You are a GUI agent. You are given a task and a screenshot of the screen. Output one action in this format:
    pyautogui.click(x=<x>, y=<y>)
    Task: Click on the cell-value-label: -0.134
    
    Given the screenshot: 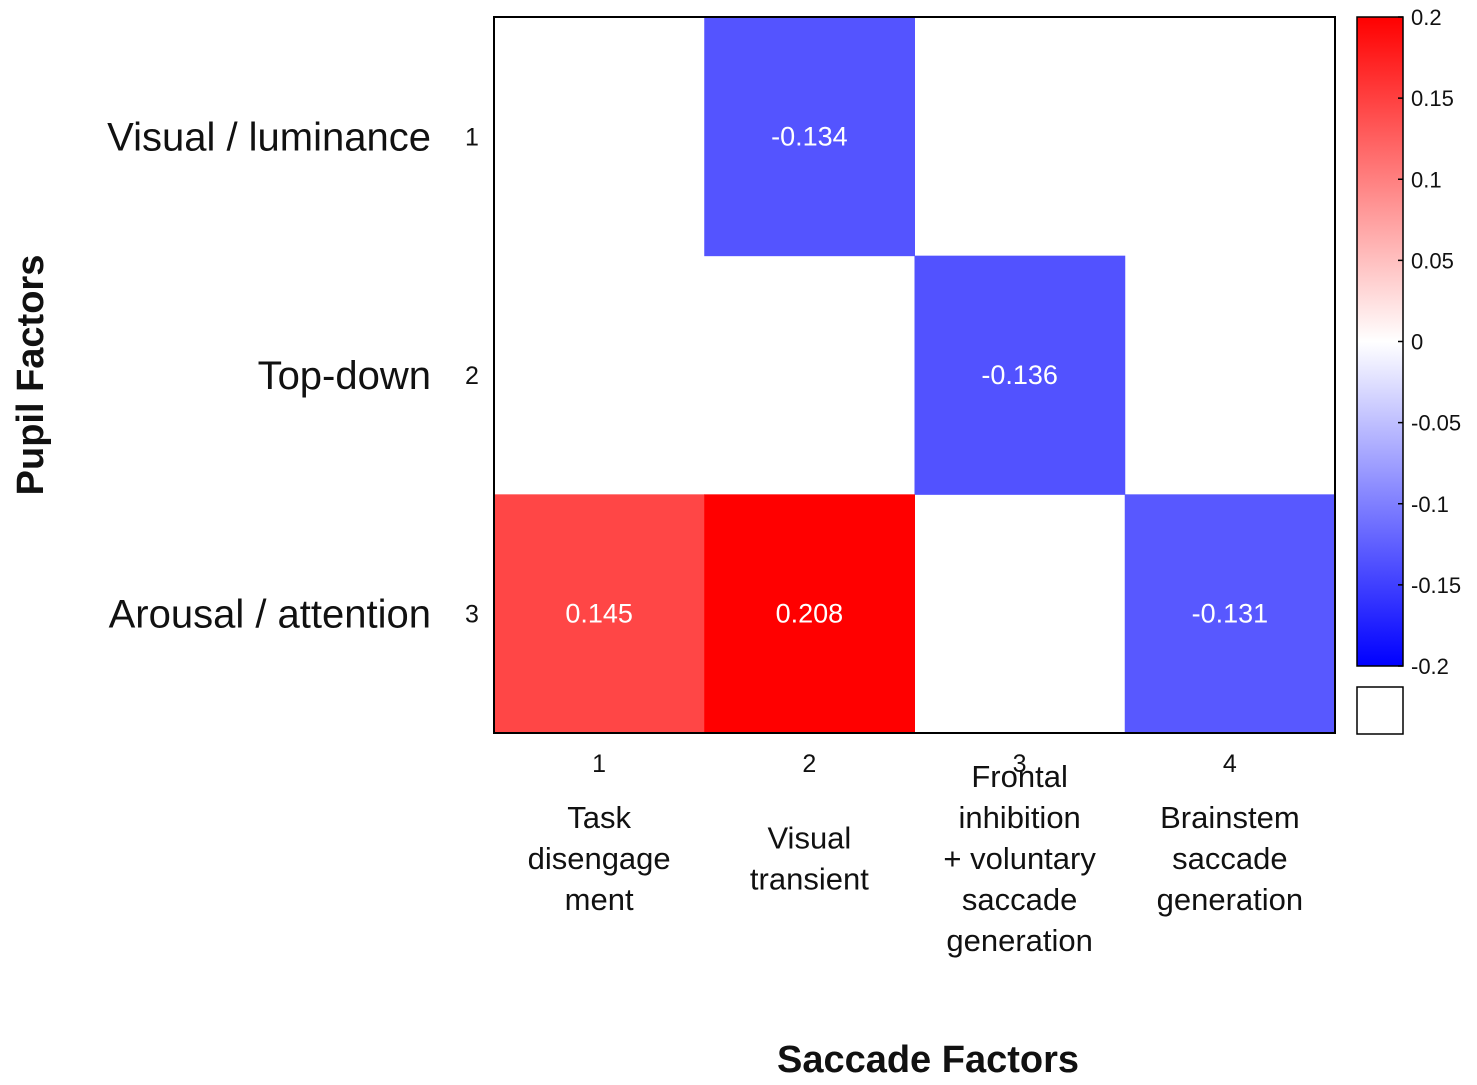 What is the action you would take?
    pyautogui.click(x=809, y=136)
    